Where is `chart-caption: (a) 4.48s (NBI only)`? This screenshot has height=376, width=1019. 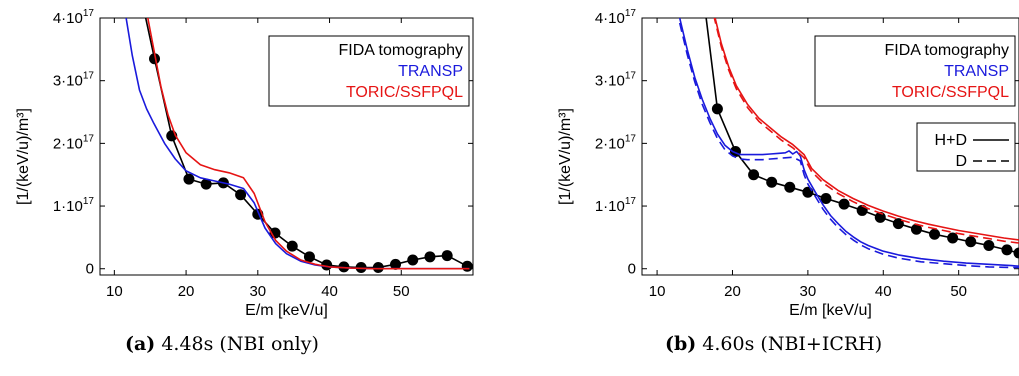
chart-caption: (a) 4.48s (NBI only) is located at coordinates (222, 344).